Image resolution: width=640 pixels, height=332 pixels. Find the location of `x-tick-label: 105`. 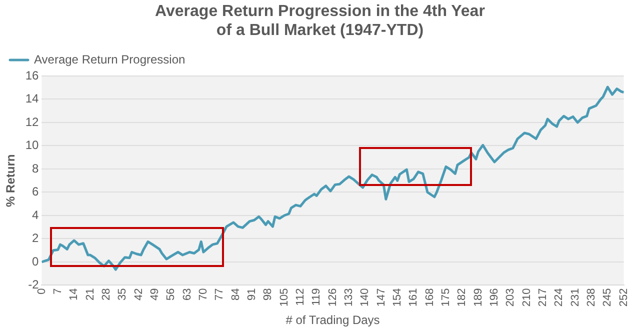

x-tick-label: 105 is located at coordinates (284, 297).